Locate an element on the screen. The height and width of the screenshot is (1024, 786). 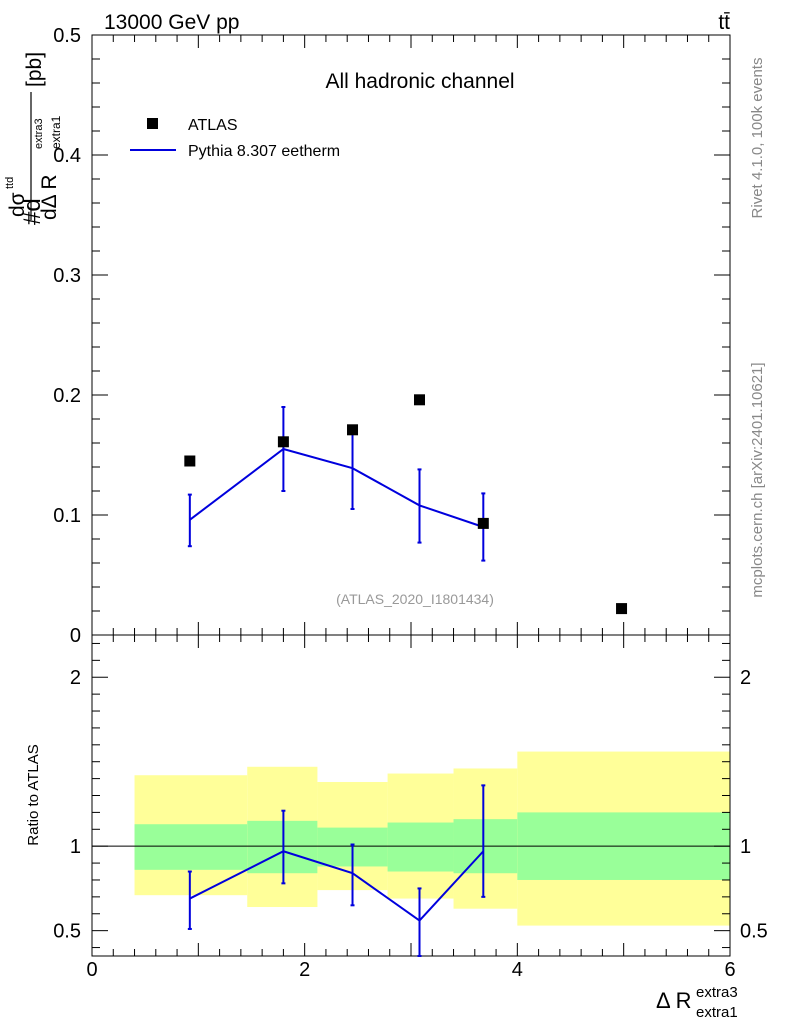
xlabel-main: Δ R is located at coordinates (673, 1000).